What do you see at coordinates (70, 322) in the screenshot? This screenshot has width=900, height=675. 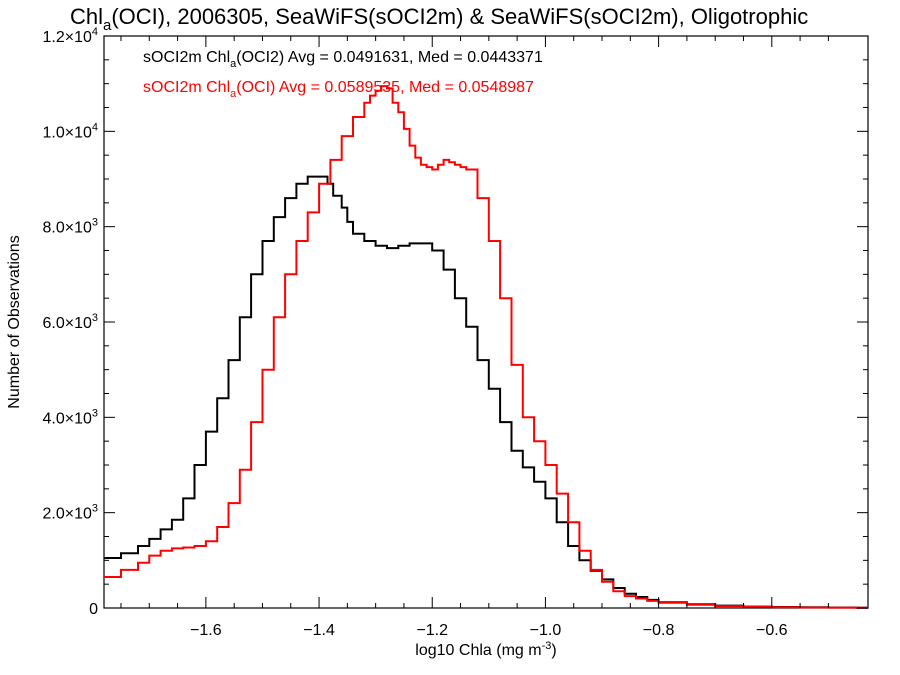 I see `y-tick-label: 6.0×10³` at bounding box center [70, 322].